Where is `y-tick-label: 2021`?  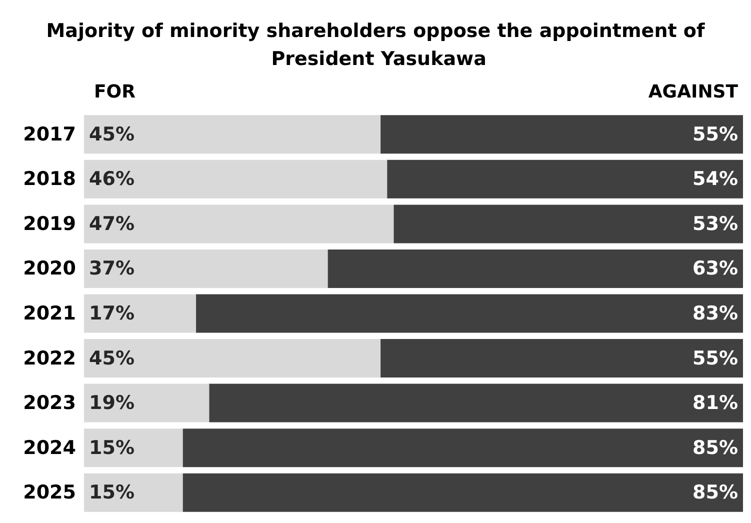 y-tick-label: 2021 is located at coordinates (49, 313).